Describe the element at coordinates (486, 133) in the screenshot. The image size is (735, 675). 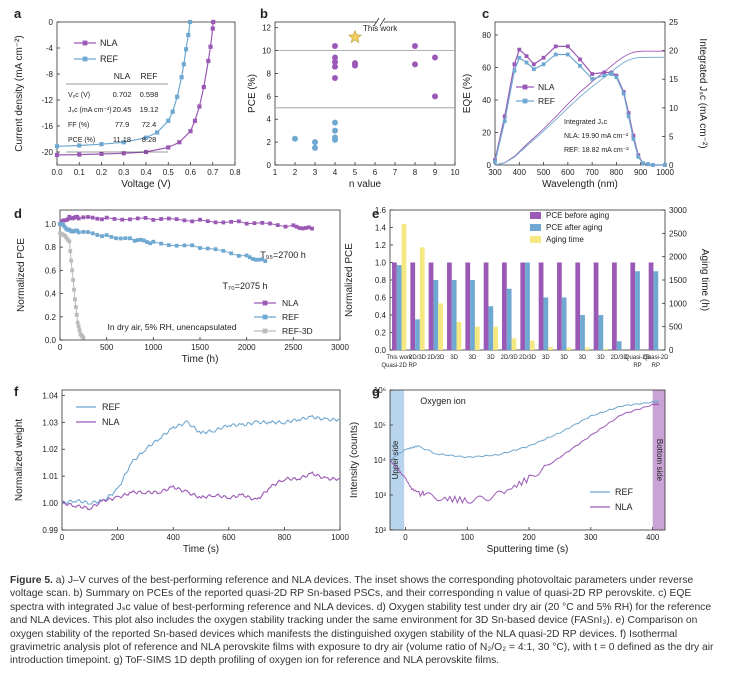
I see `panel-c-ytick-label: 20` at that location.